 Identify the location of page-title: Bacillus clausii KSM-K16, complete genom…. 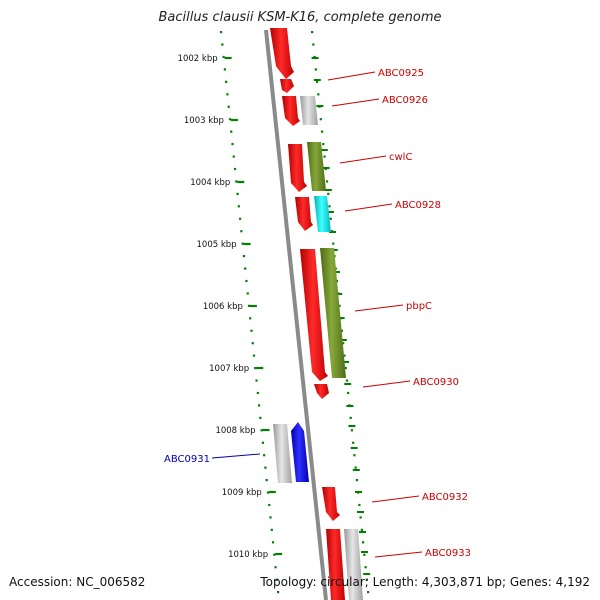
(300, 17).